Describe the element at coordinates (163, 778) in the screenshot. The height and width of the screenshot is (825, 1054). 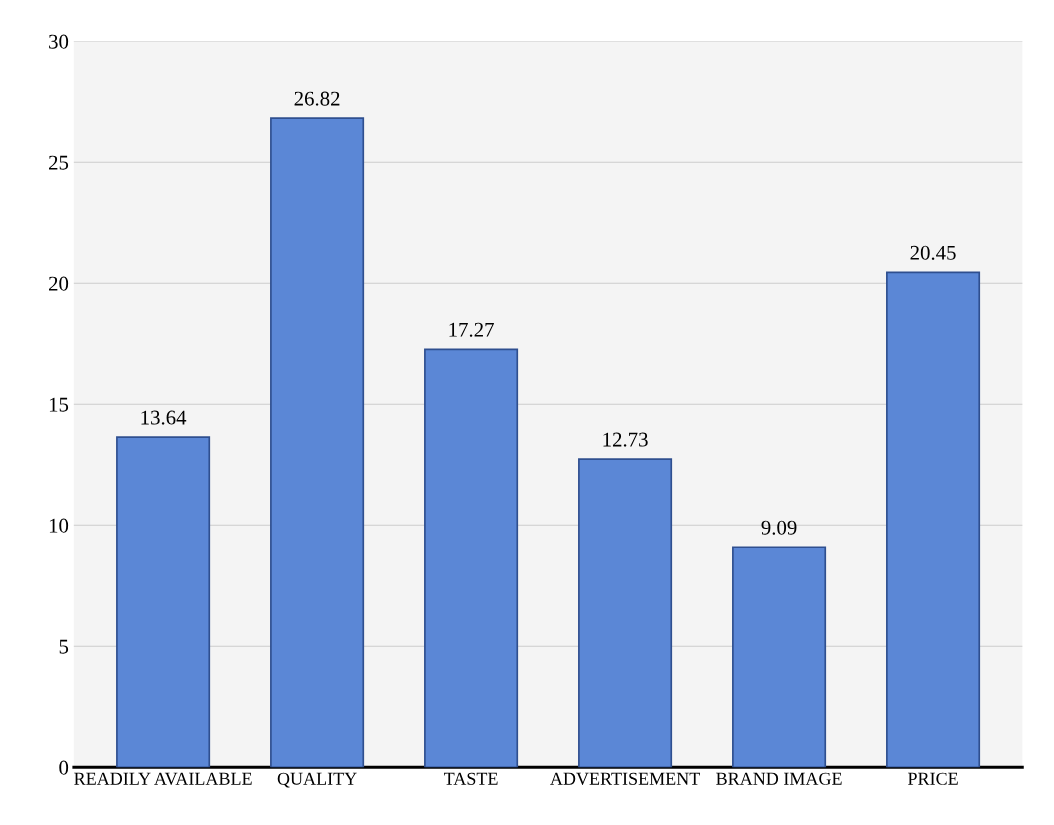
I see `x-tick-label: READILY AVAILABLE` at that location.